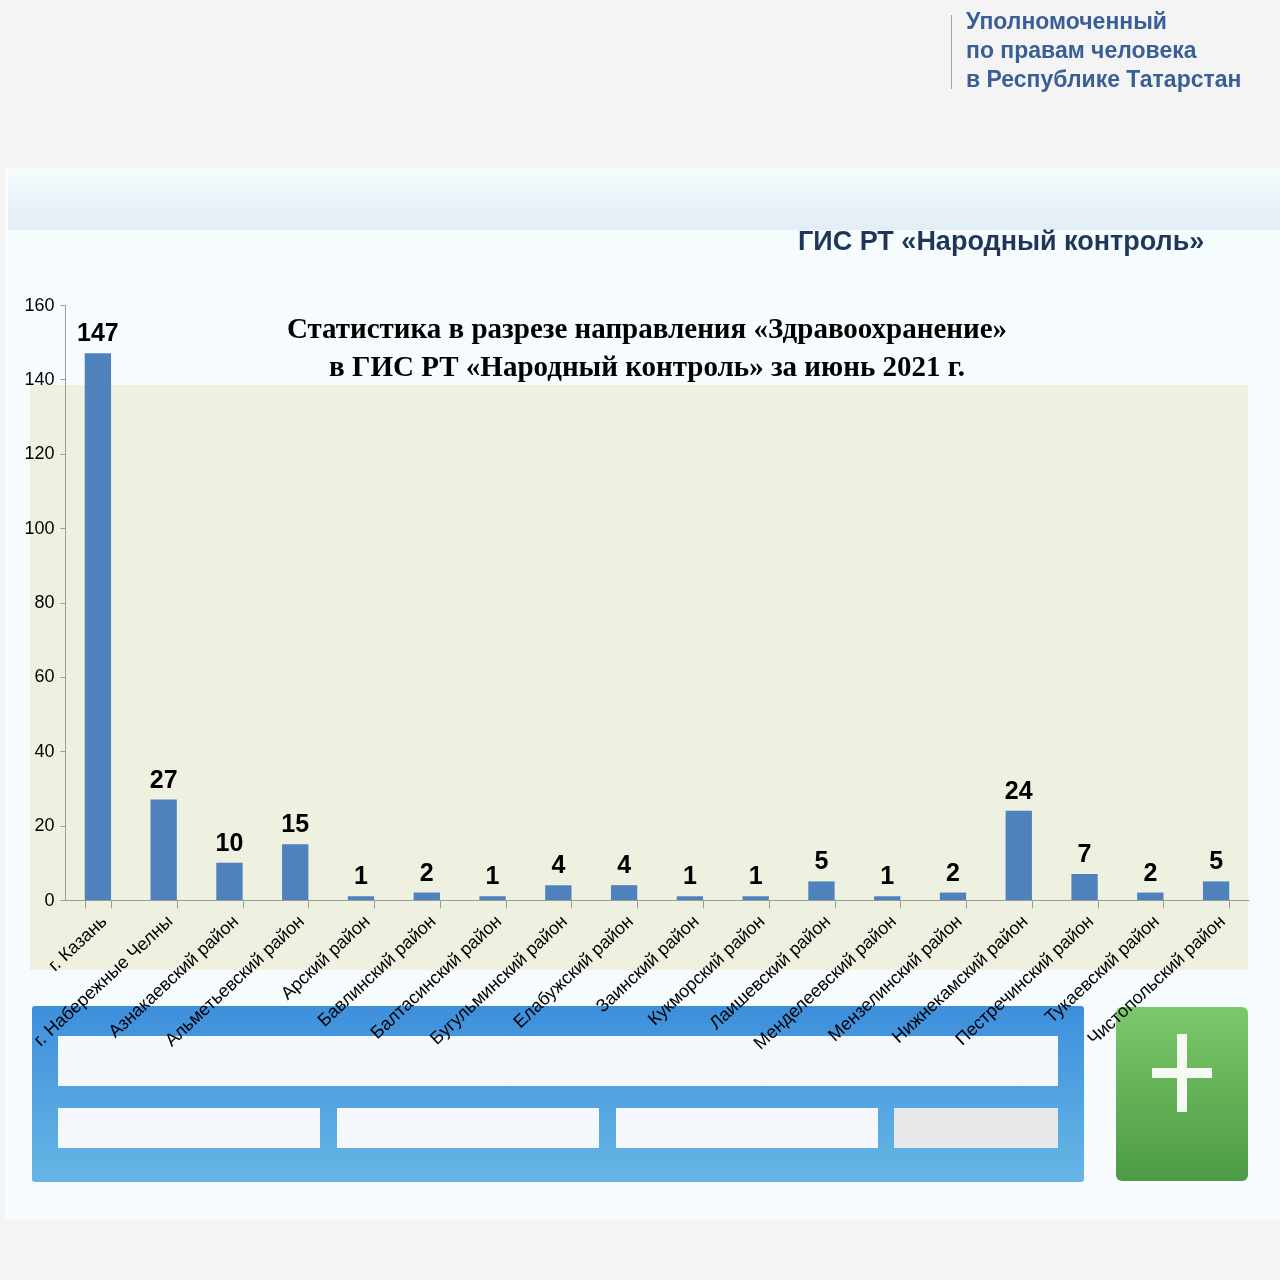 This screenshot has height=1280, width=1280. I want to click on y-tick-label: 20, so click(44, 825).